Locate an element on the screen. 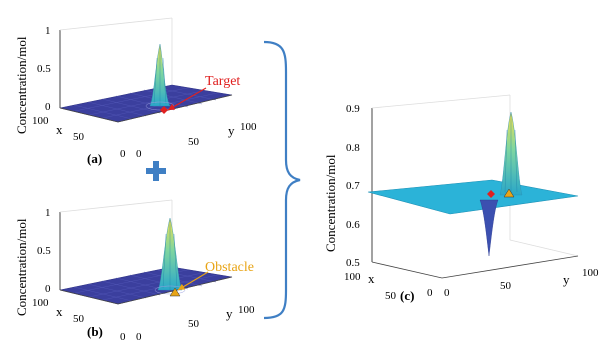 This screenshot has width=616, height=351. panel-c-y-tick: 100 is located at coordinates (590, 273).